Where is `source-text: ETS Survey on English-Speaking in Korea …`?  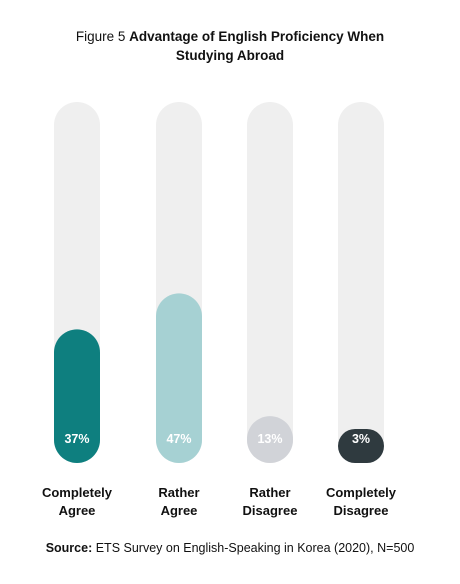 source-text: ETS Survey on English-Speaking in Korea … is located at coordinates (255, 548).